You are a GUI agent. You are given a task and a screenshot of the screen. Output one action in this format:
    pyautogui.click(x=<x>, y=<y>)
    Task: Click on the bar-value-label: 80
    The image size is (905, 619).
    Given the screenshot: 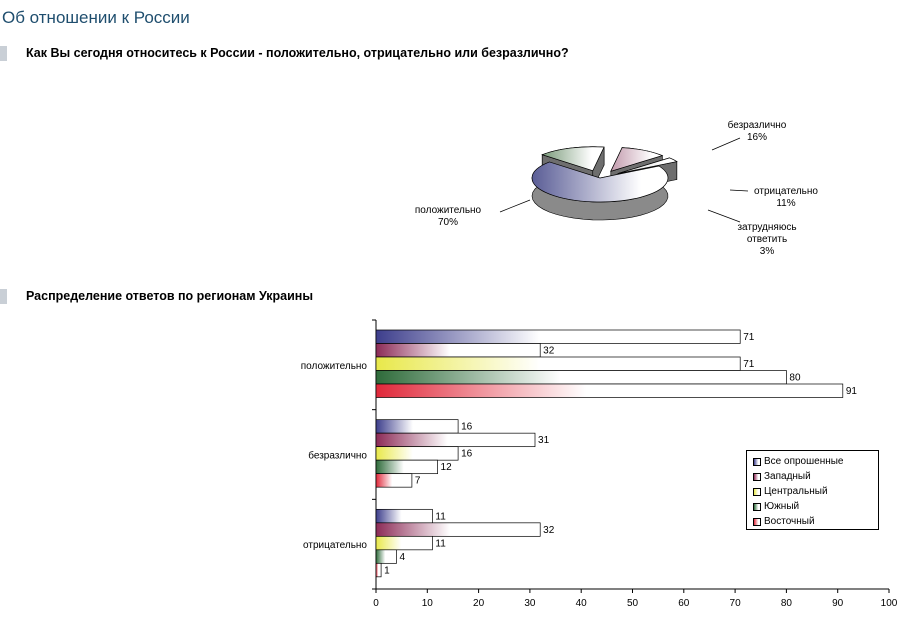 What is the action you would take?
    pyautogui.click(x=795, y=378)
    